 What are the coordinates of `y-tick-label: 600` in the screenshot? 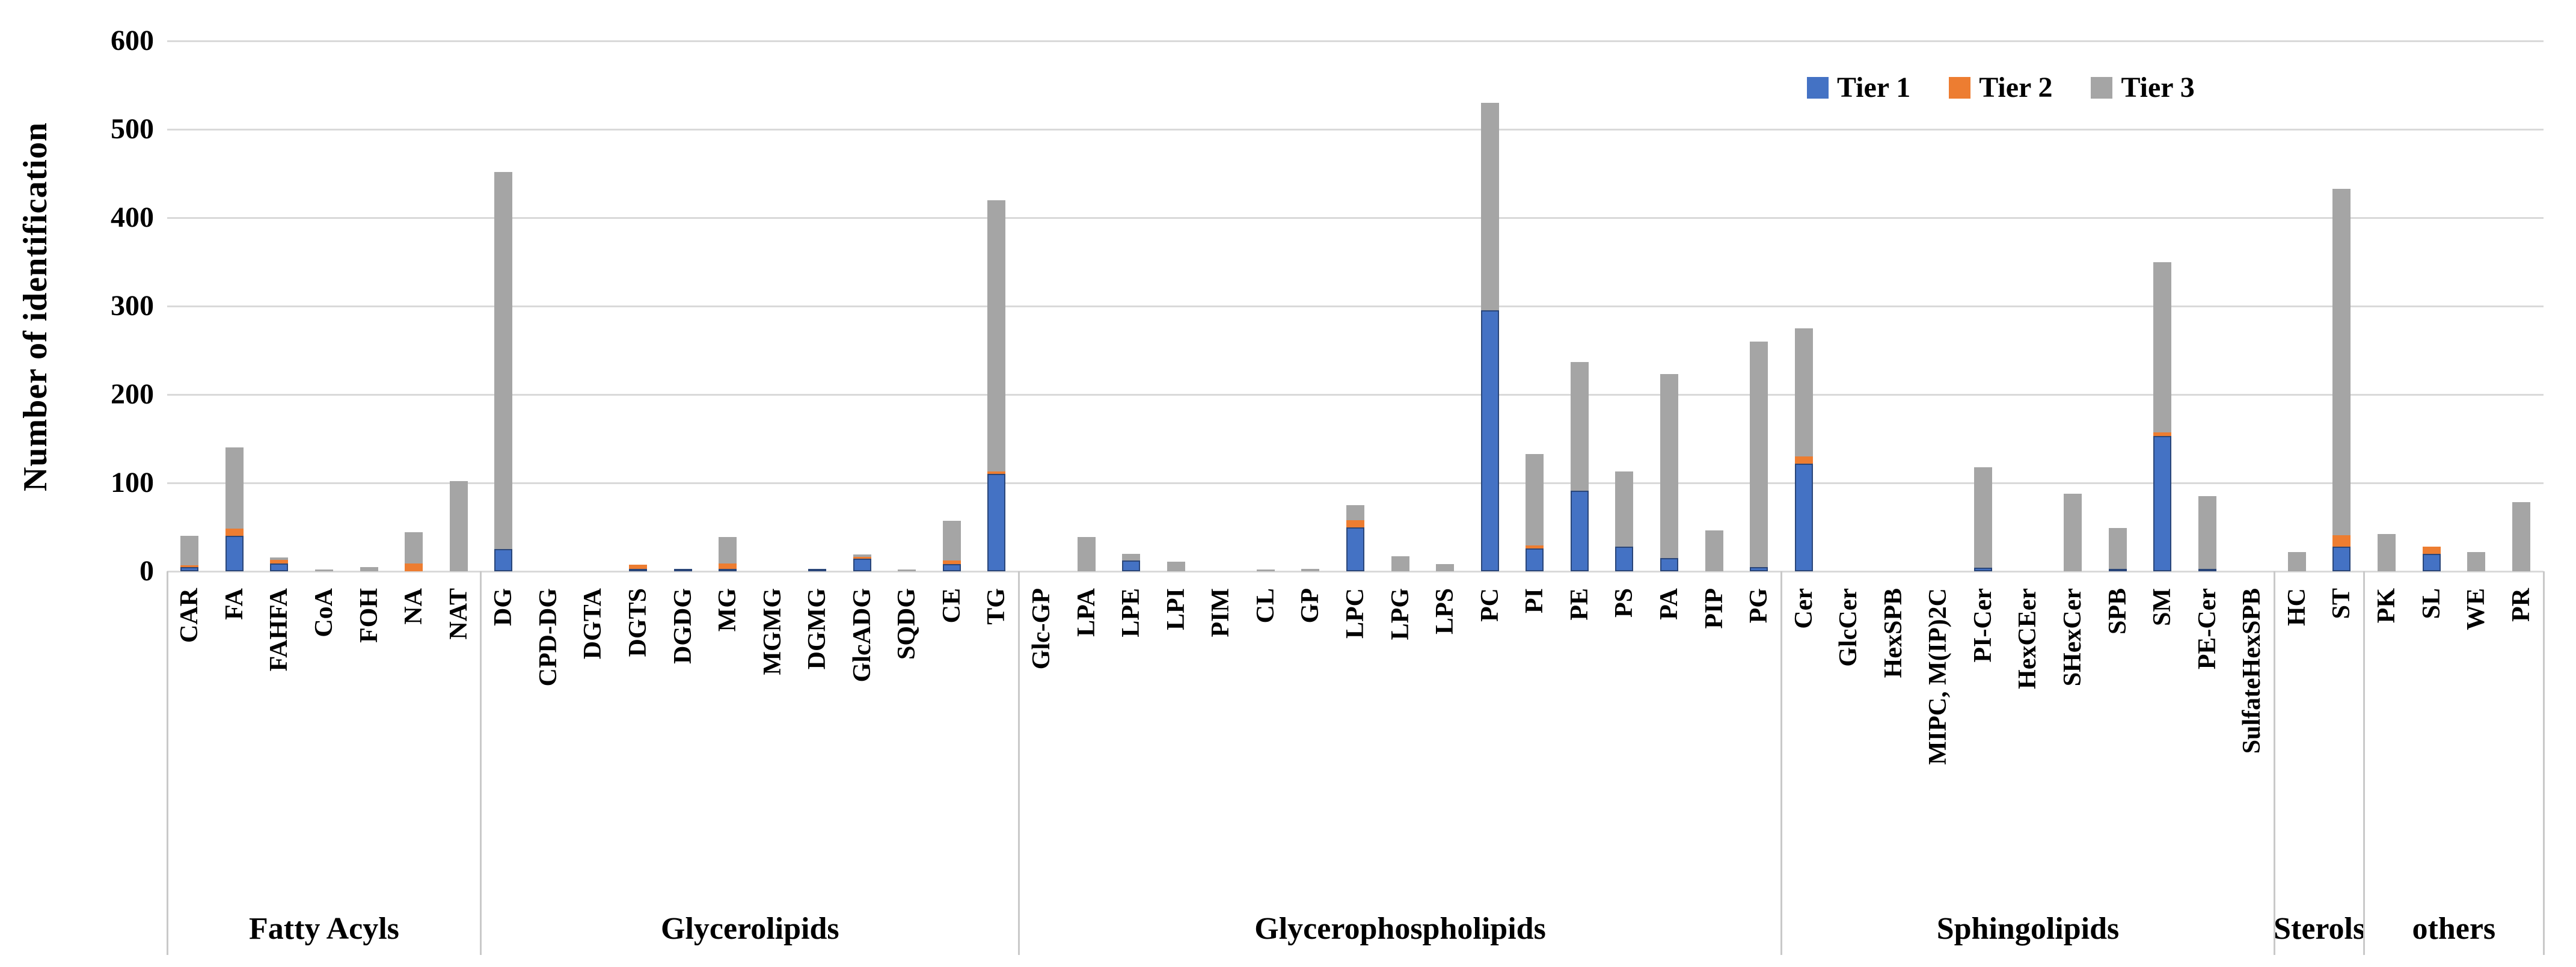 It's located at (132, 41).